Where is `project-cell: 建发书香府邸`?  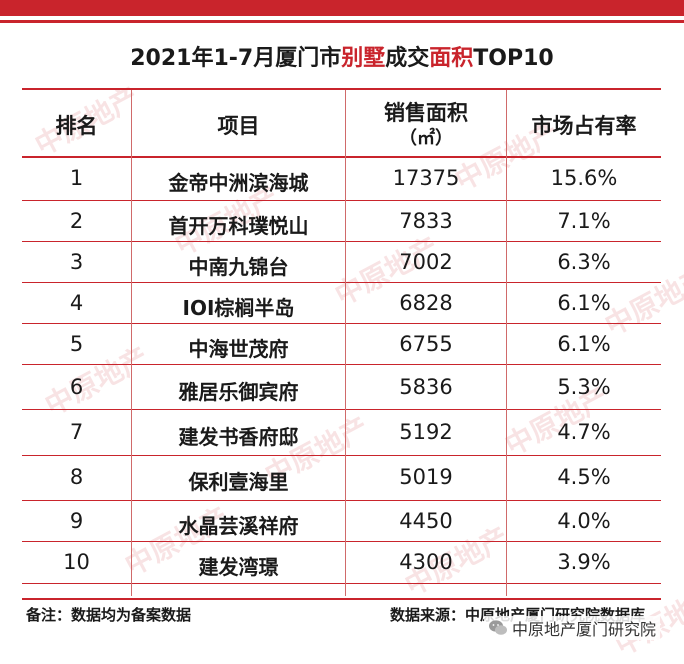 project-cell: 建发书香府邸 is located at coordinates (238, 437).